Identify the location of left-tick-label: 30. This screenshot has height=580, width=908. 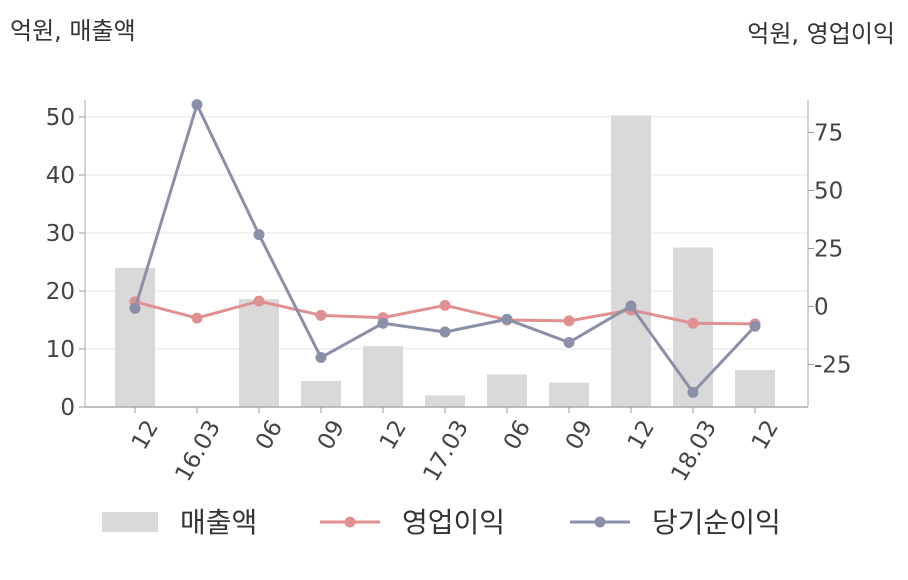
(60, 234).